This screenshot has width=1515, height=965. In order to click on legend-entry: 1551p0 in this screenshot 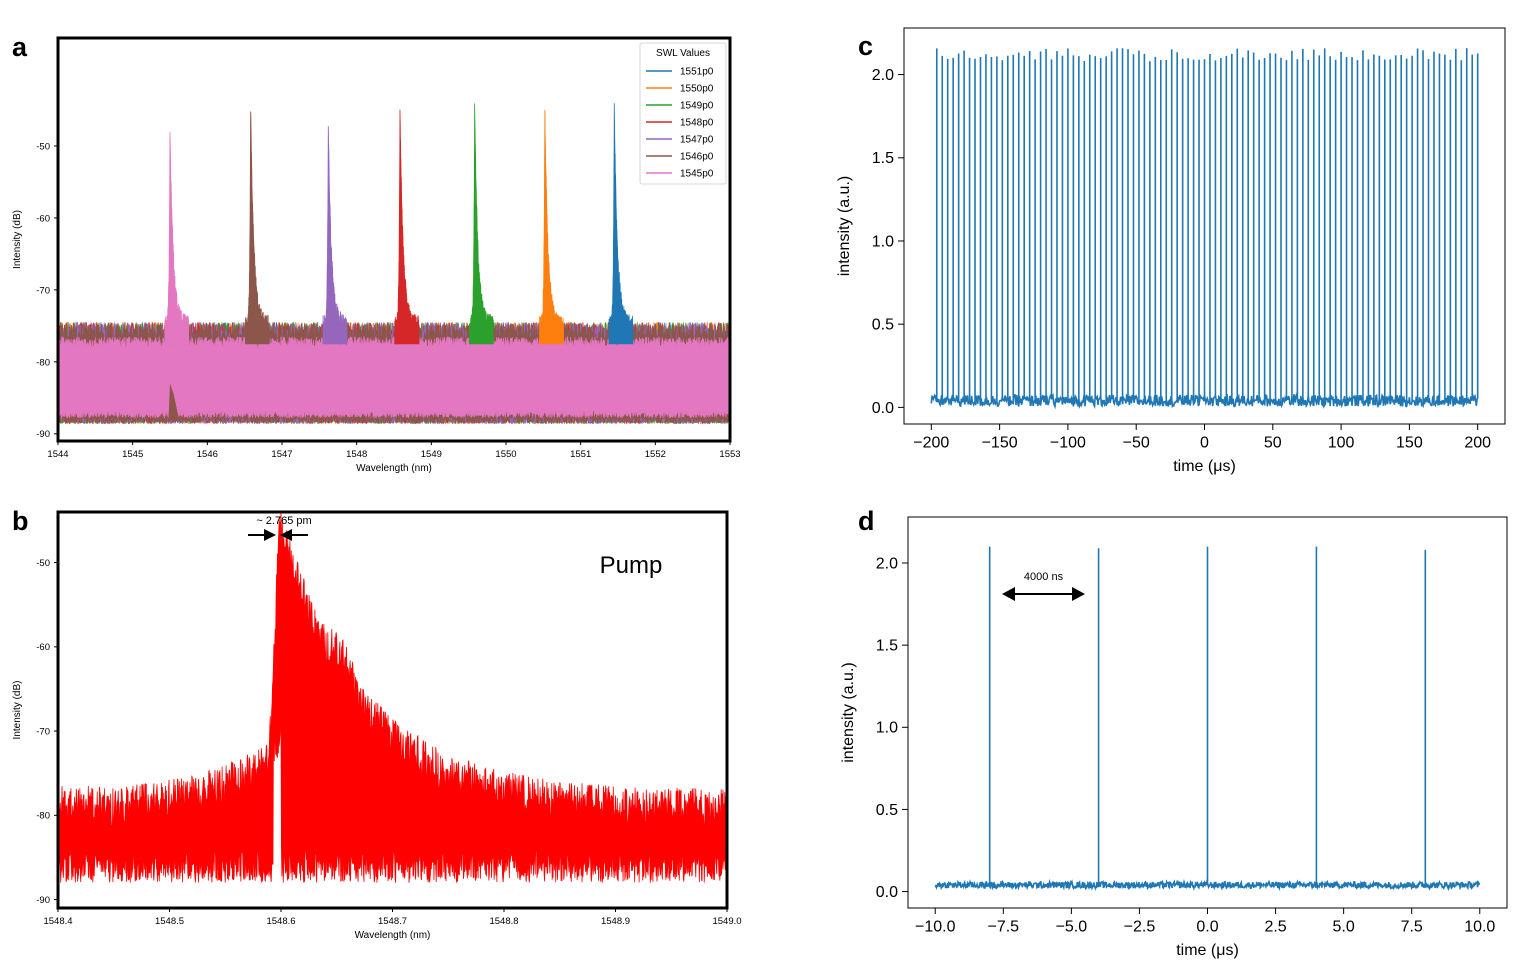, I will do `click(697, 72)`.